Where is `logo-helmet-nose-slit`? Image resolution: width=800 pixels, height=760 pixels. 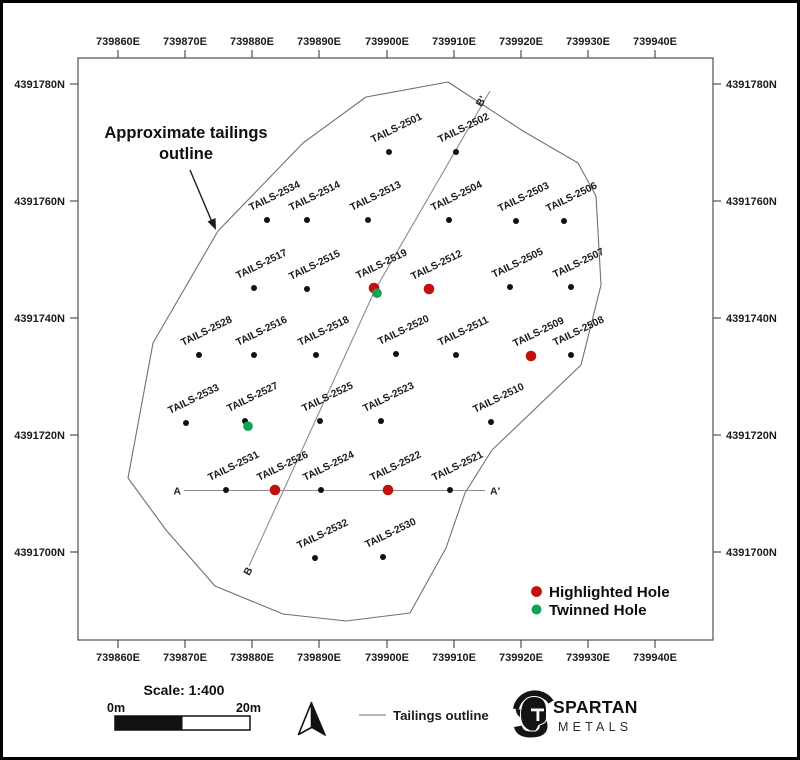
logo-helmet-nose-slit is located at coordinates (538, 715).